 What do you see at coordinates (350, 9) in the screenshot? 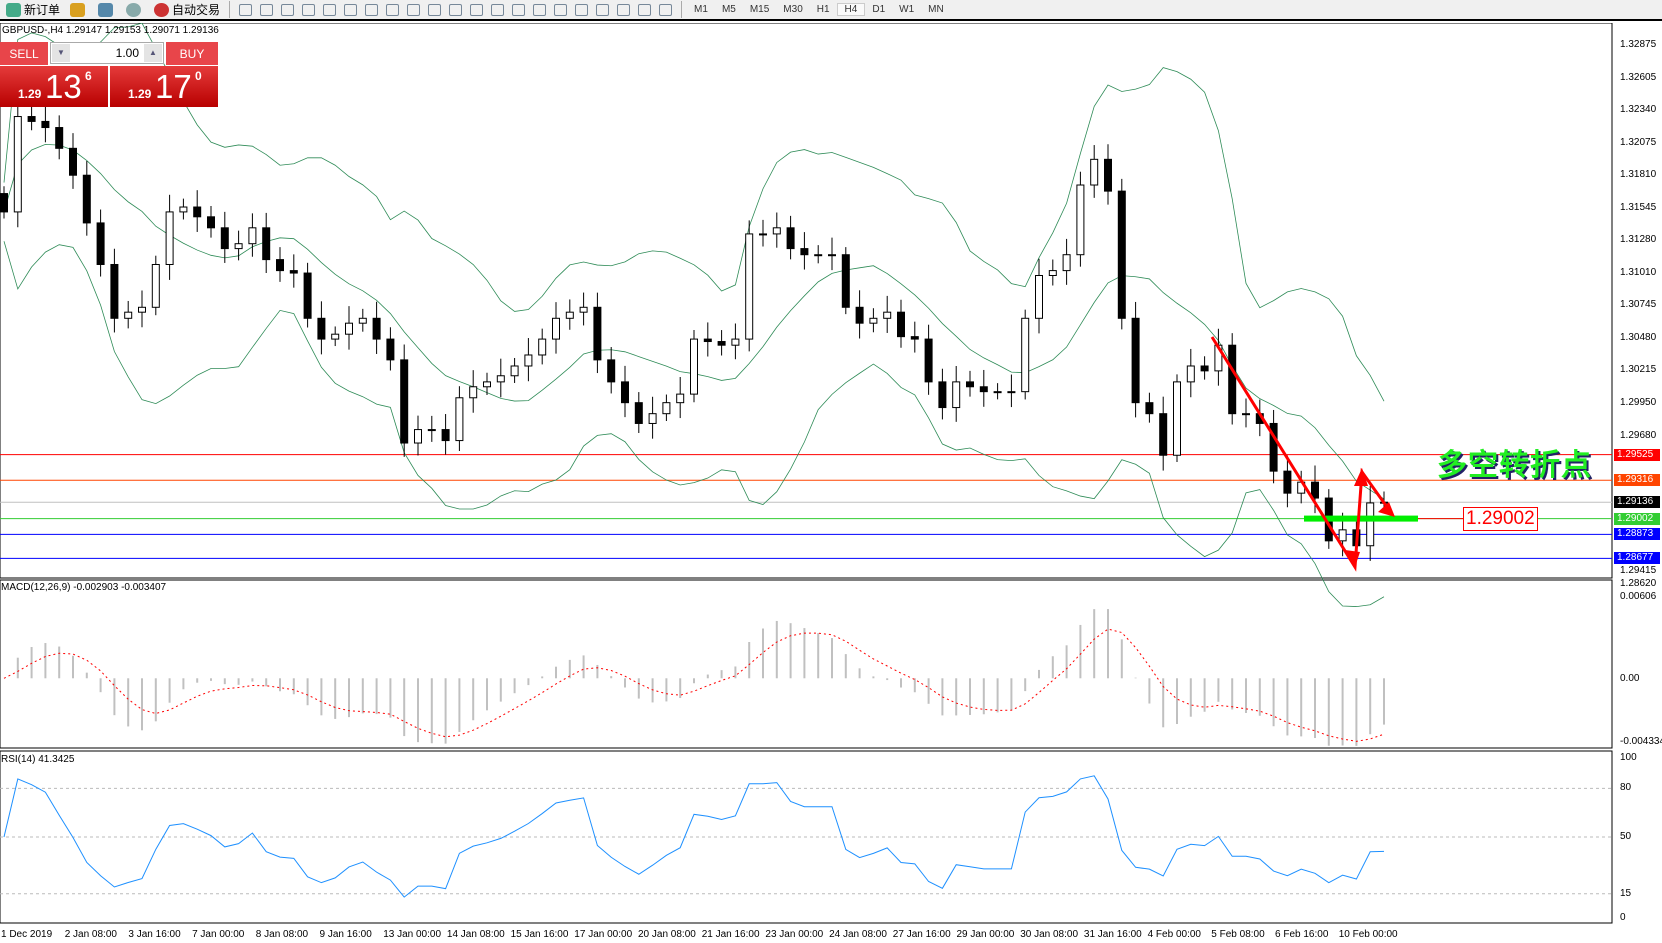
I see `tile-windows-icon` at bounding box center [350, 9].